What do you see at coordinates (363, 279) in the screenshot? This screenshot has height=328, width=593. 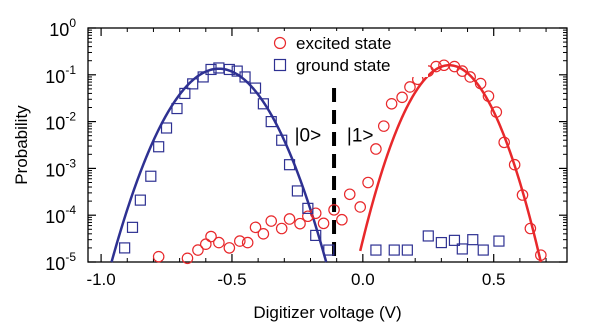 I see `x-tick-label: 0.0` at bounding box center [363, 279].